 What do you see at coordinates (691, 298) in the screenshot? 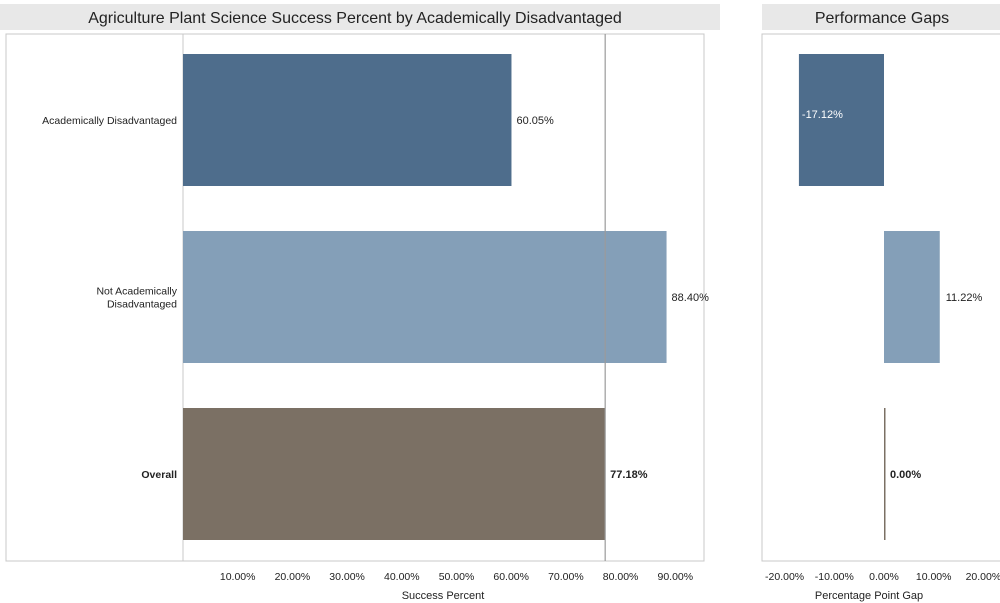
I see `success-value-label-not-academically-disadvantaged: 88.40%` at bounding box center [691, 298].